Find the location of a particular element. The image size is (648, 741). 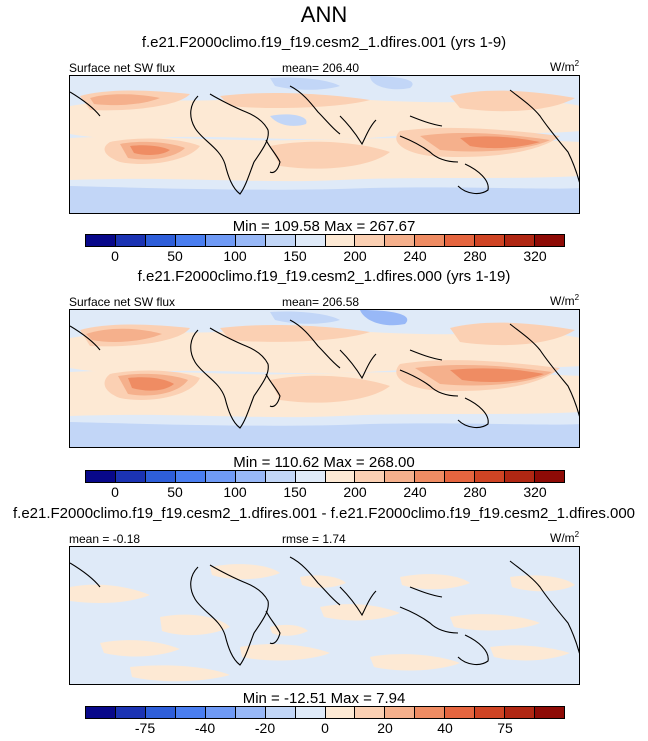

panel3-map is located at coordinates (324, 615).